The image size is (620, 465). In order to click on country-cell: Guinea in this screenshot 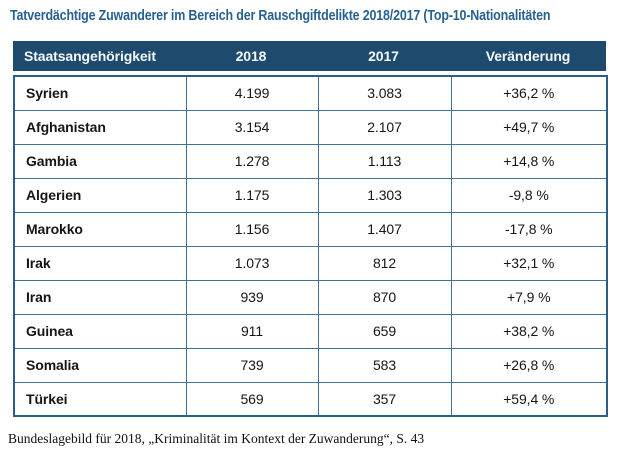, I will do `click(100, 331)`.